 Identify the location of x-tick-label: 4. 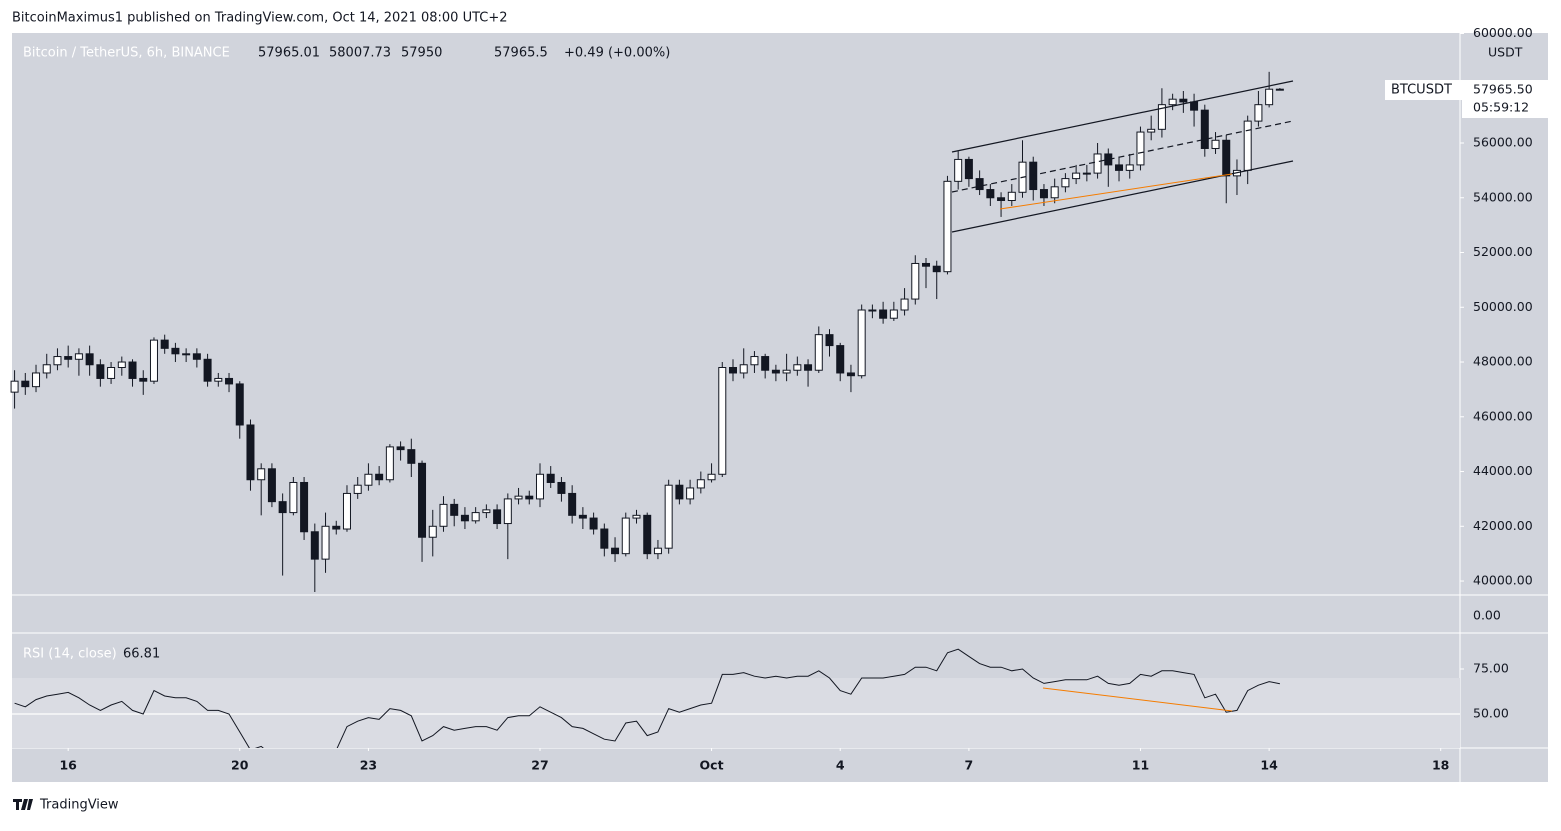
(840, 765).